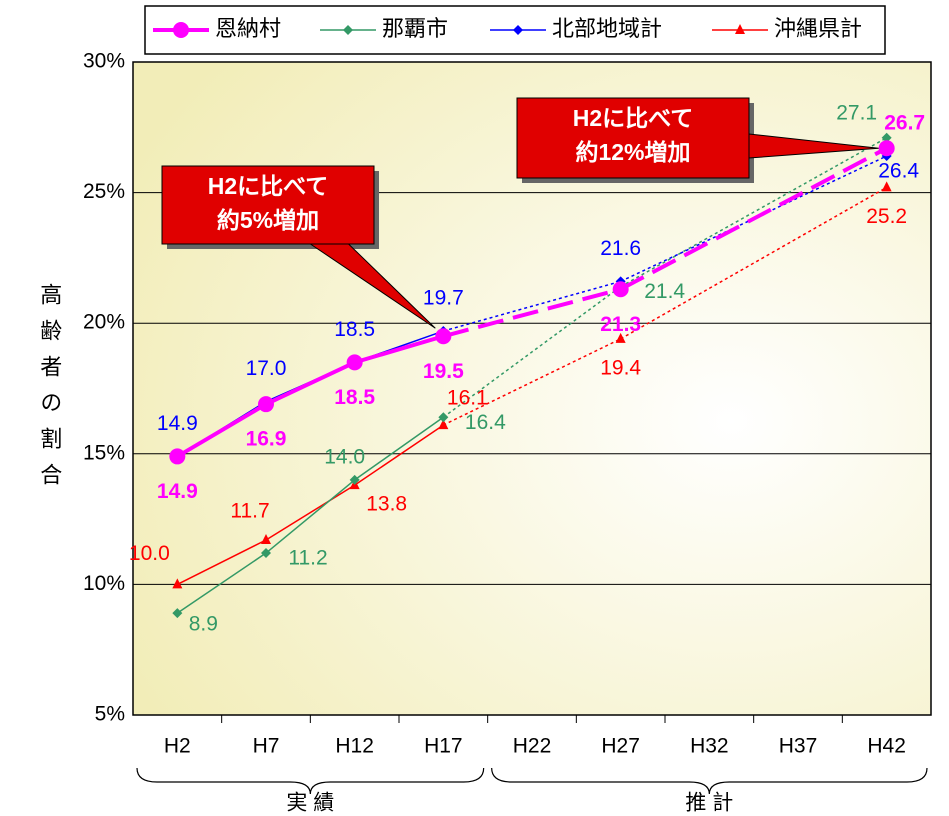 The width and height of the screenshot is (949, 816). Describe the element at coordinates (104, 452) in the screenshot. I see `y-tick-label: 15%` at that location.